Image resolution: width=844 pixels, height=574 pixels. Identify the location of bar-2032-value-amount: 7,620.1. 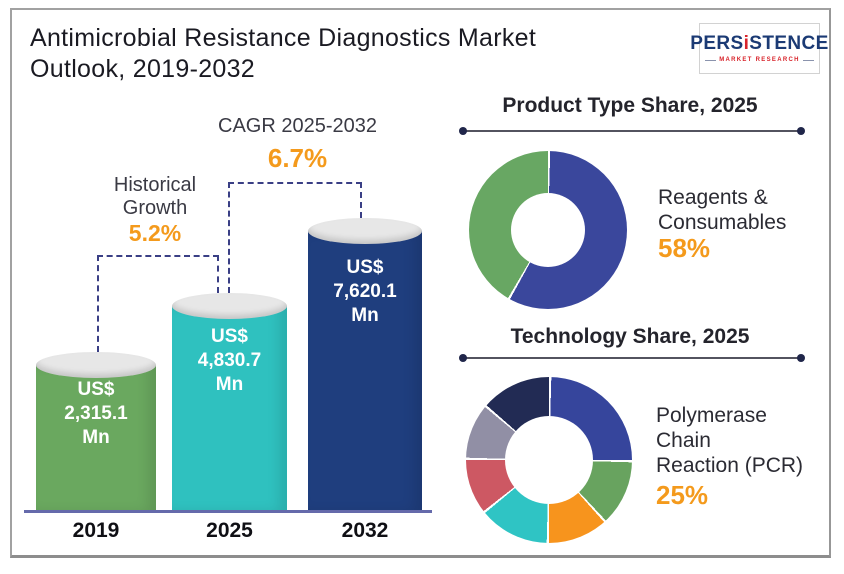
(365, 291).